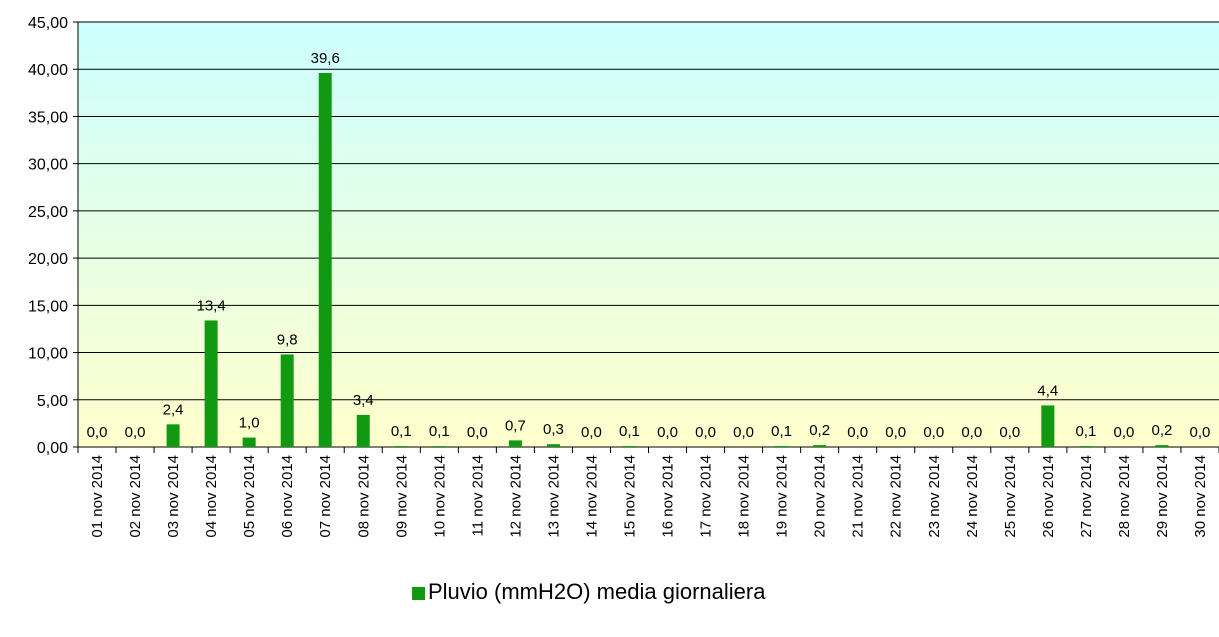  I want to click on x-tick-label: 18 nov 2014, so click(744, 496).